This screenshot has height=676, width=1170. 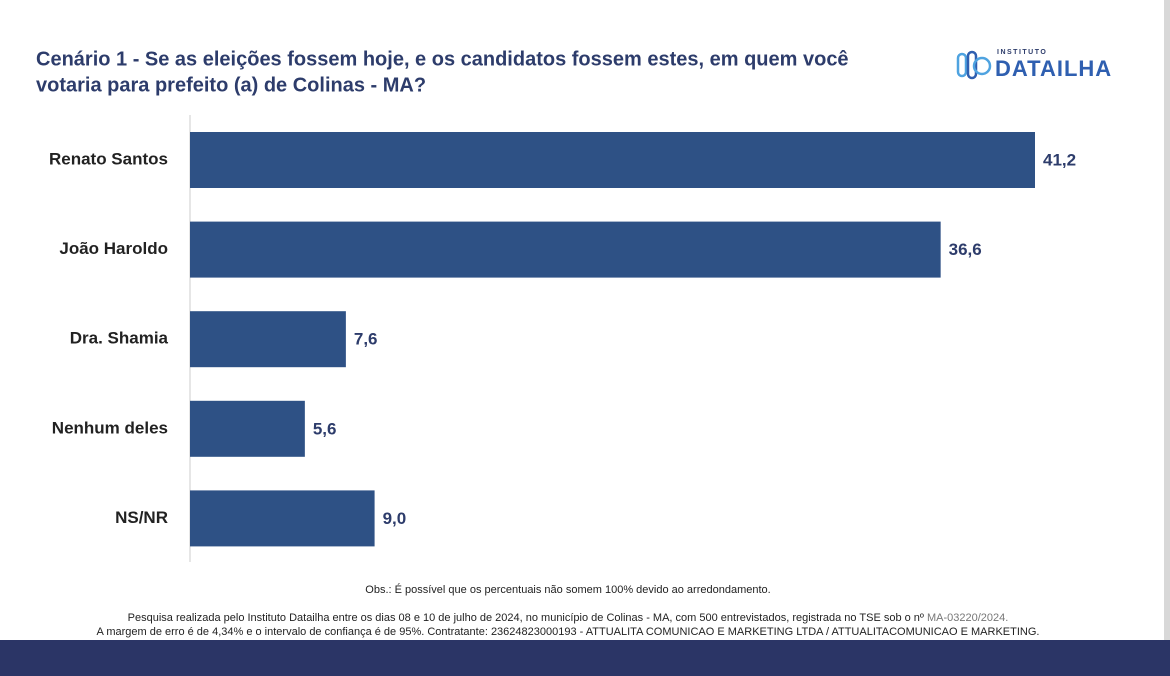 I want to click on category-label: Dra. Shamia, so click(x=119, y=338).